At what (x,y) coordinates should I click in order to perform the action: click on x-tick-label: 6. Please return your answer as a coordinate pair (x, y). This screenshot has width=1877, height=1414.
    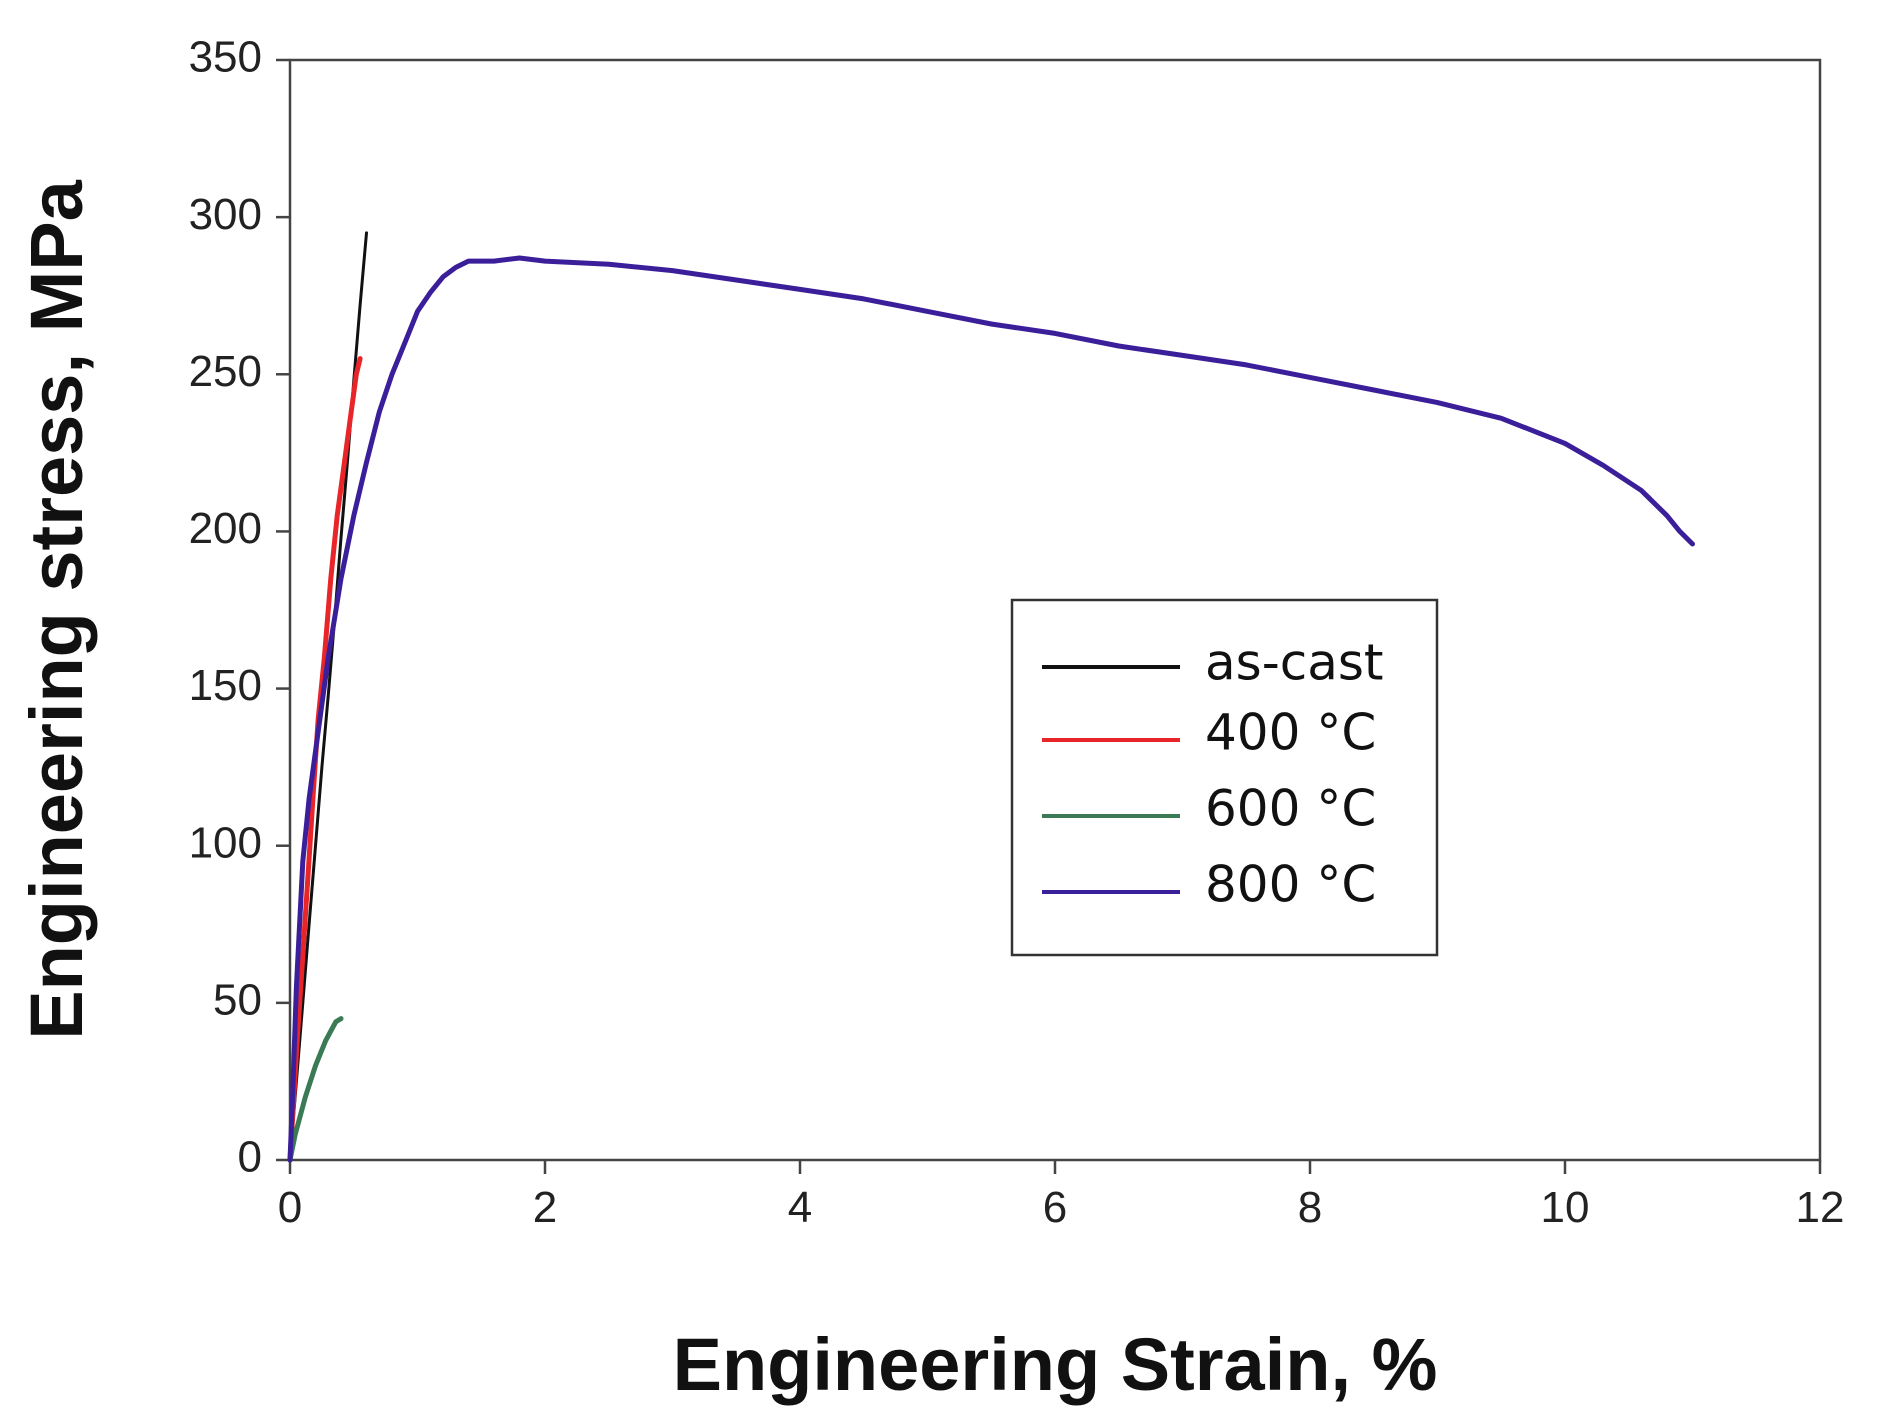
    Looking at the image, I should click on (1055, 1207).